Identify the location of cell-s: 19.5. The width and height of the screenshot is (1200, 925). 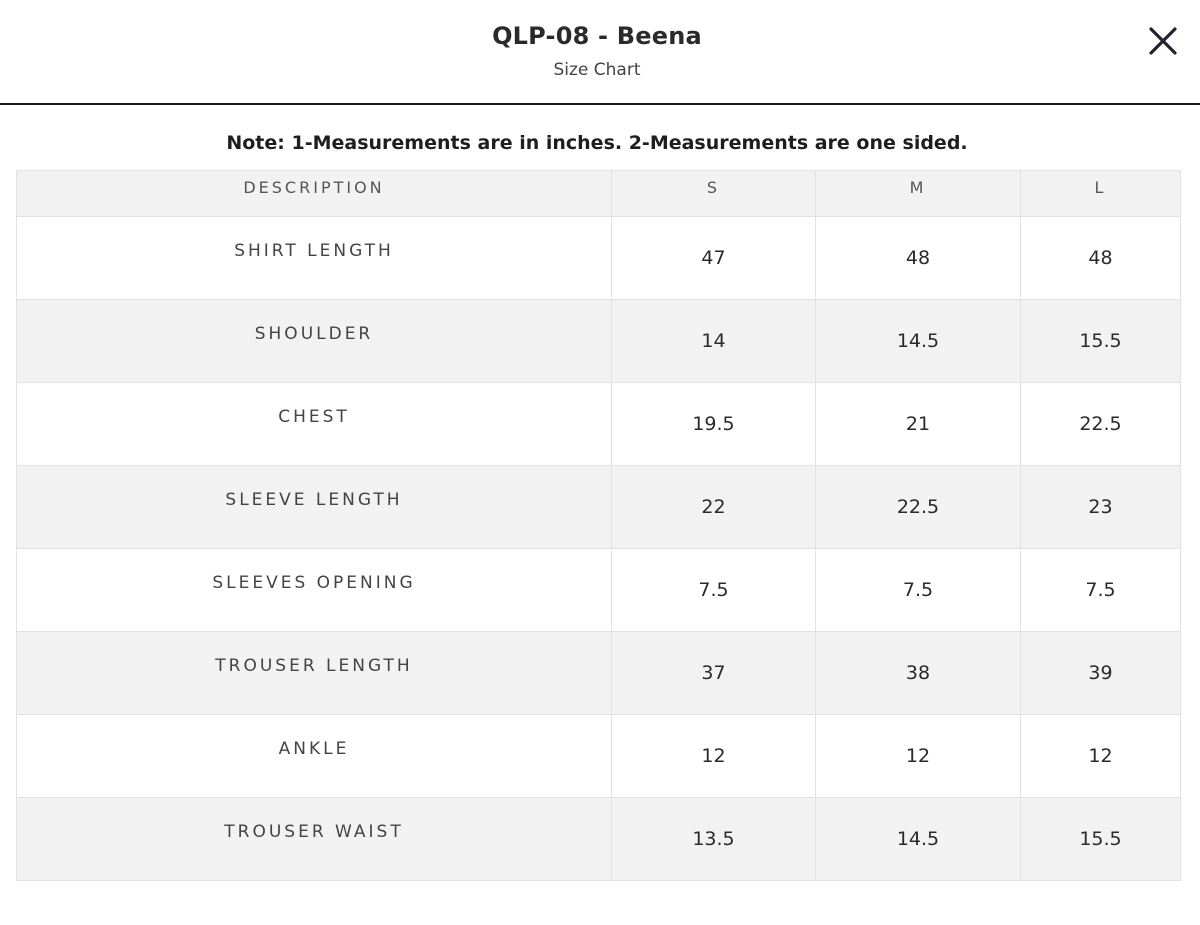
(713, 424).